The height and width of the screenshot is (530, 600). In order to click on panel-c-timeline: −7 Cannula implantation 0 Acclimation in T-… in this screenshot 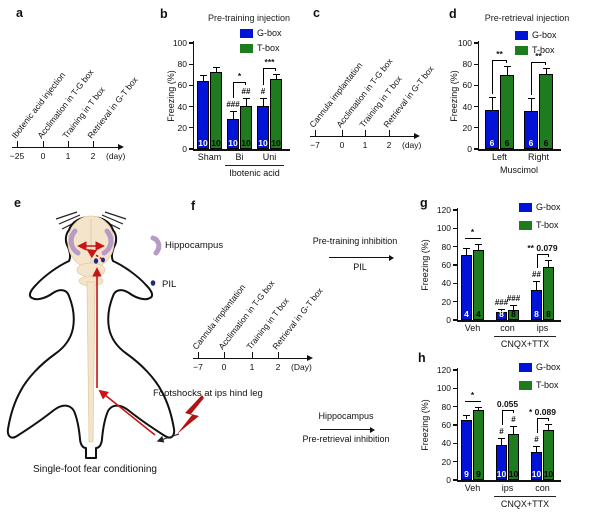, I will do `click(377, 95)`.